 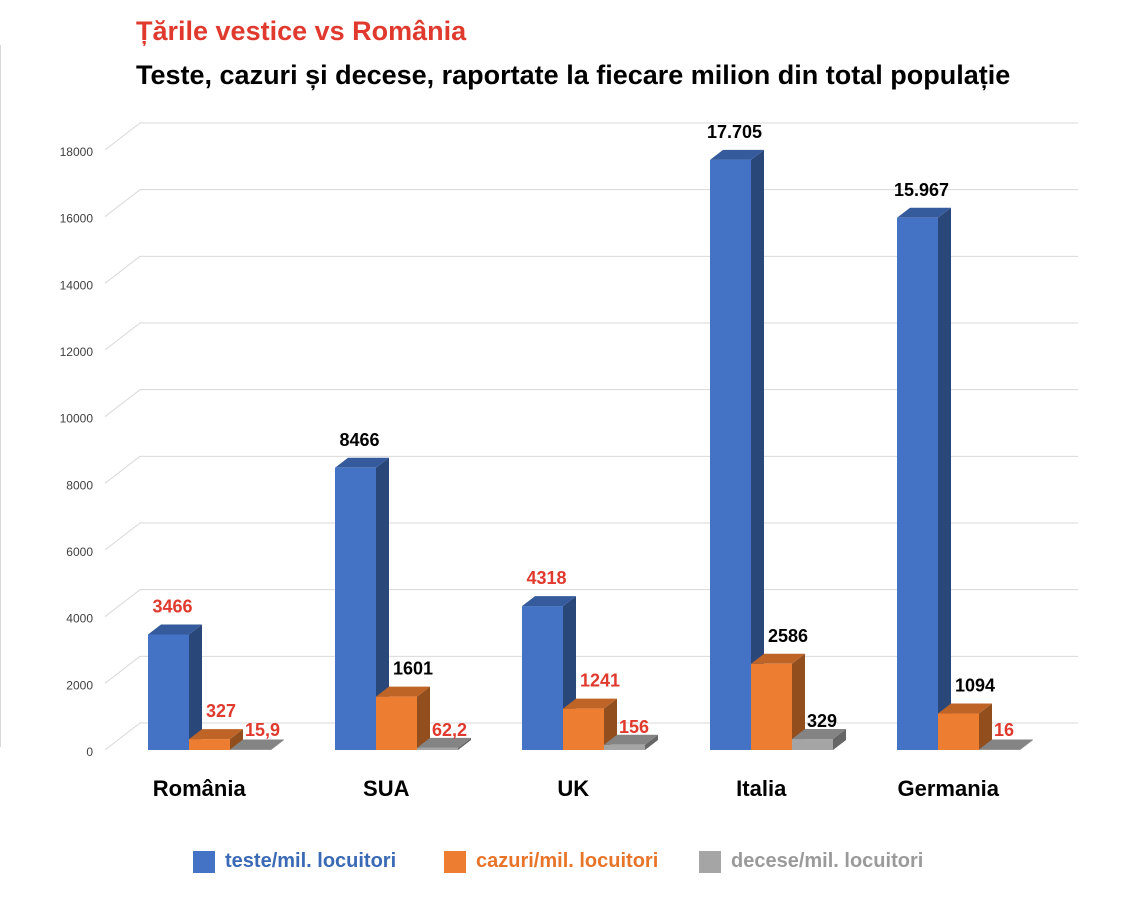 What do you see at coordinates (822, 721) in the screenshot?
I see `data-label: 329` at bounding box center [822, 721].